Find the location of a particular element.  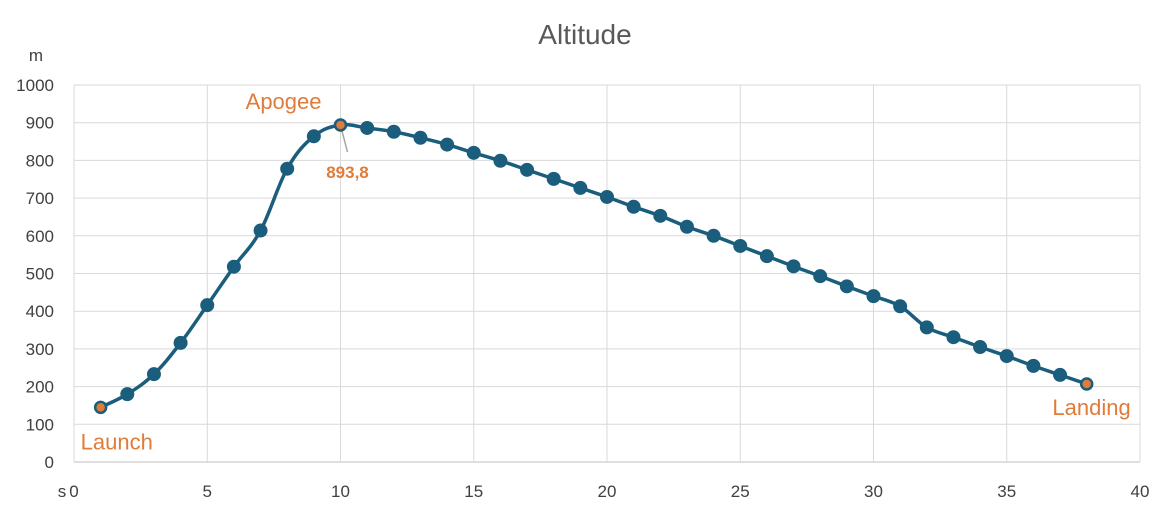

x-tick-label: 20 is located at coordinates (607, 491).